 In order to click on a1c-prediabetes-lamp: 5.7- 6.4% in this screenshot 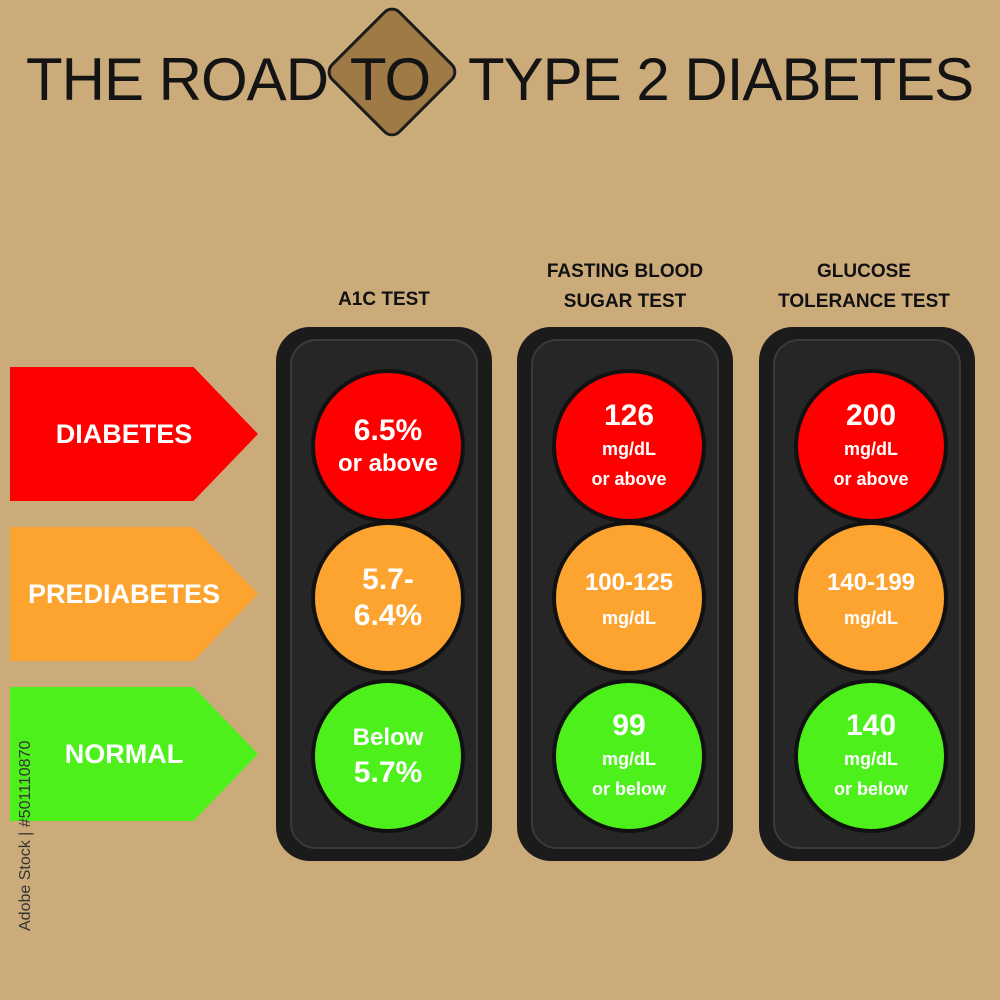, I will do `click(388, 598)`.